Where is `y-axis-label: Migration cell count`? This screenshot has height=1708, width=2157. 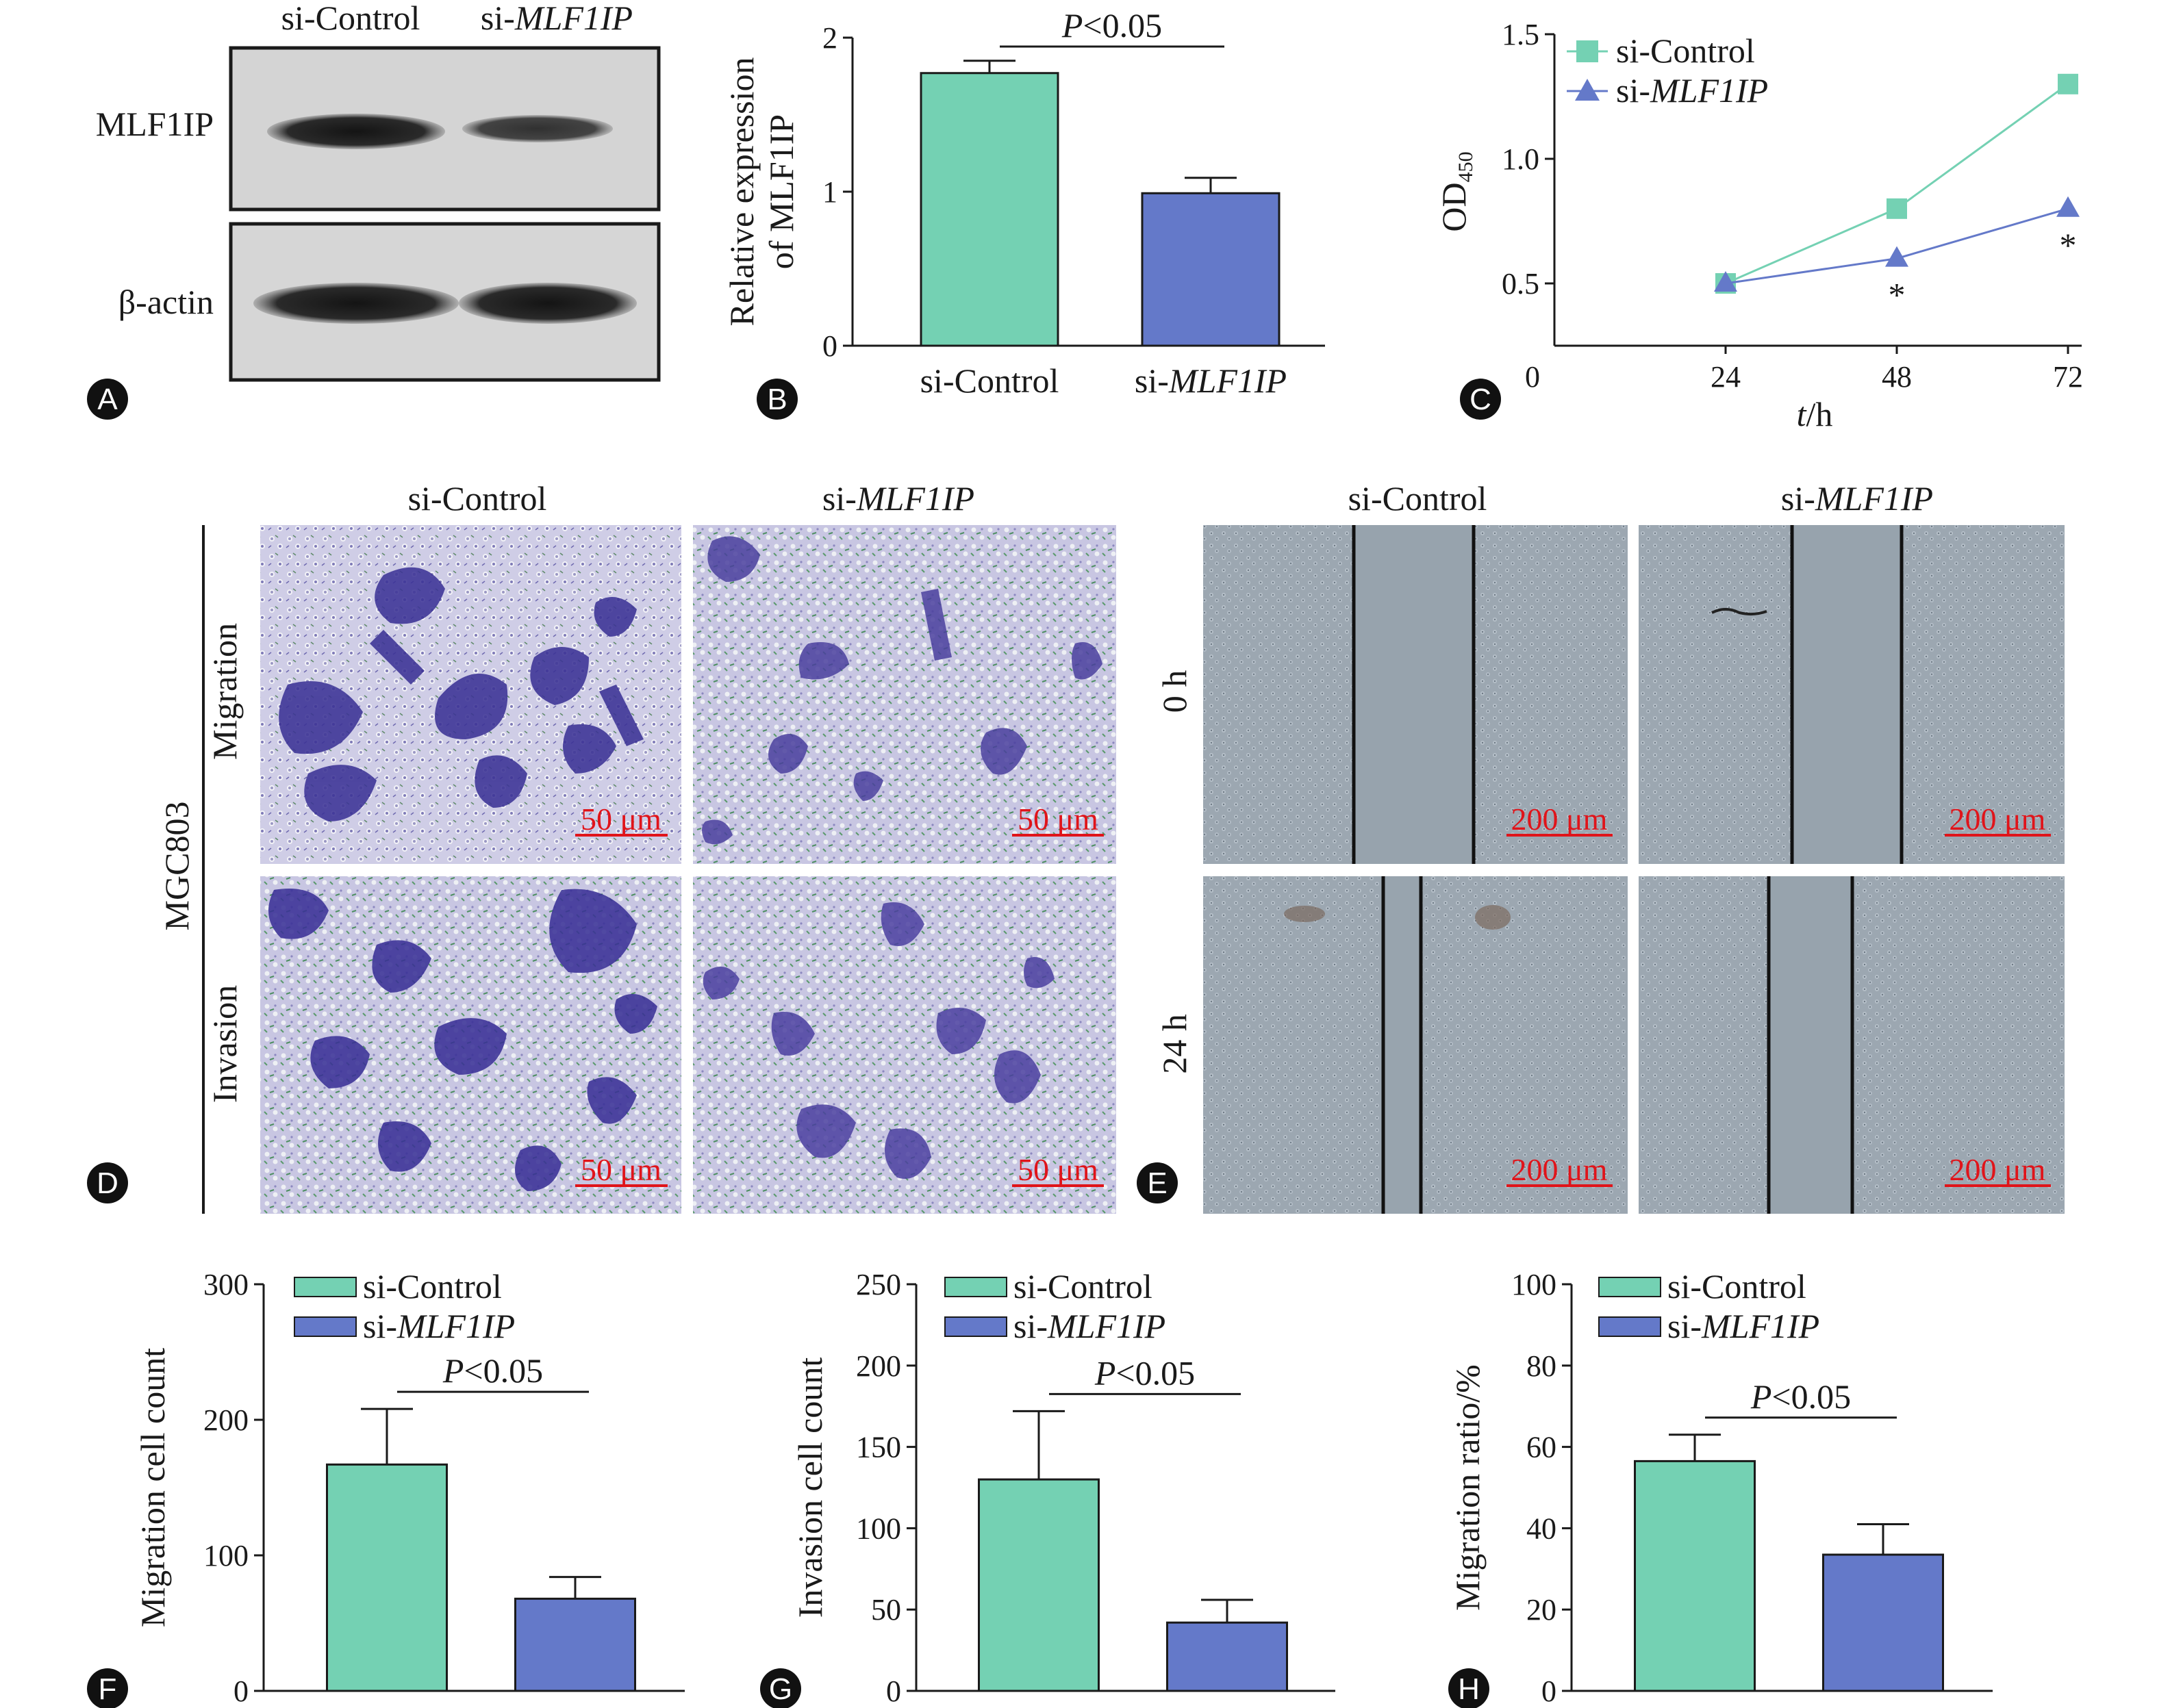 y-axis-label: Migration cell count is located at coordinates (153, 1487).